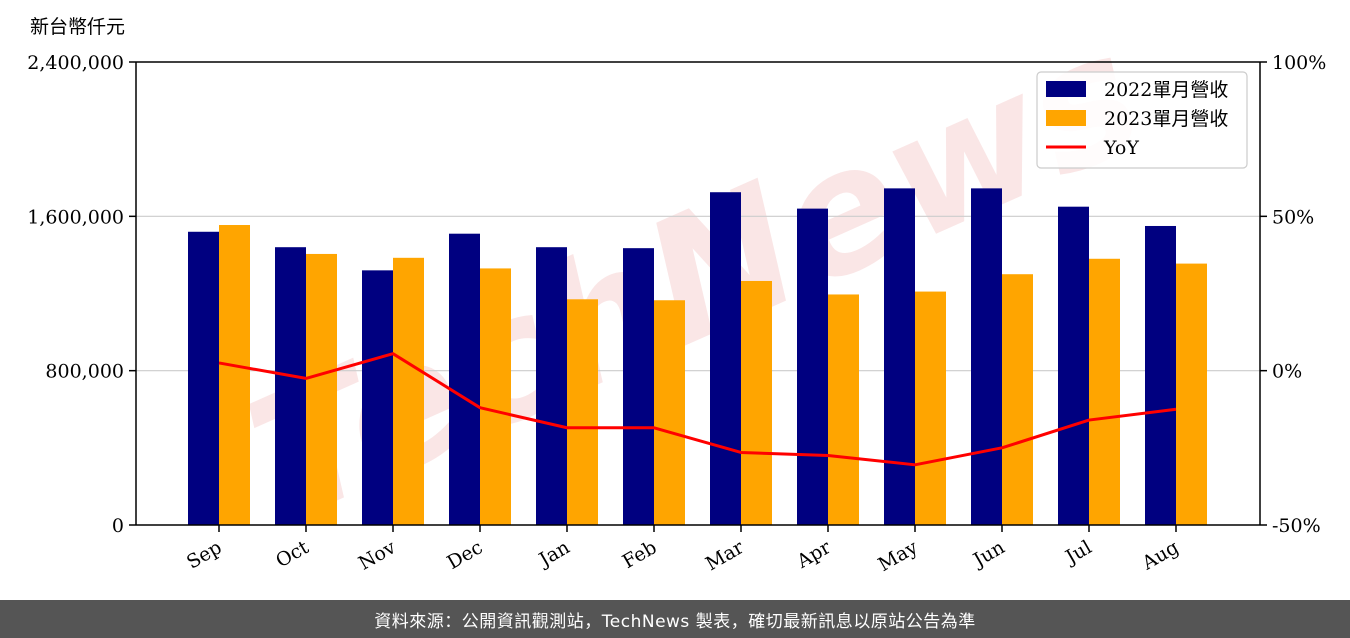  Describe the element at coordinates (1160, 555) in the screenshot. I see `x-tick-label: Aug` at that location.